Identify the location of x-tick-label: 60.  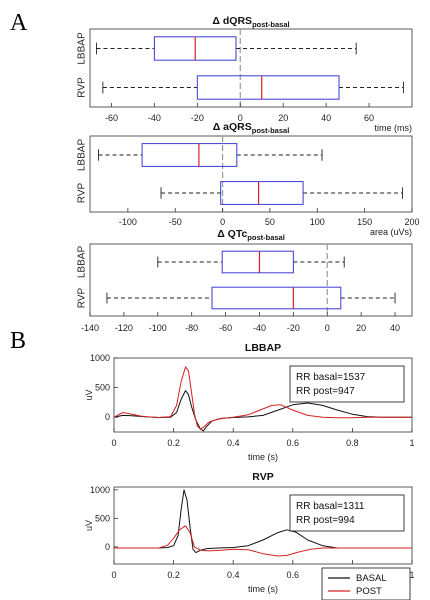
(369, 118).